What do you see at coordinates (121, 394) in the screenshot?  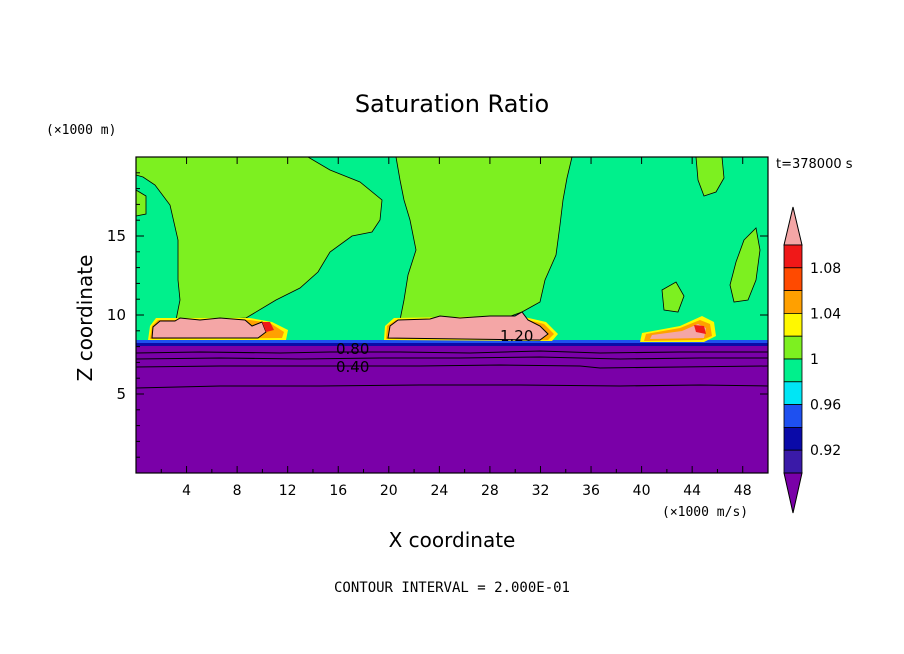 I see `y-tick-label: 5` at bounding box center [121, 394].